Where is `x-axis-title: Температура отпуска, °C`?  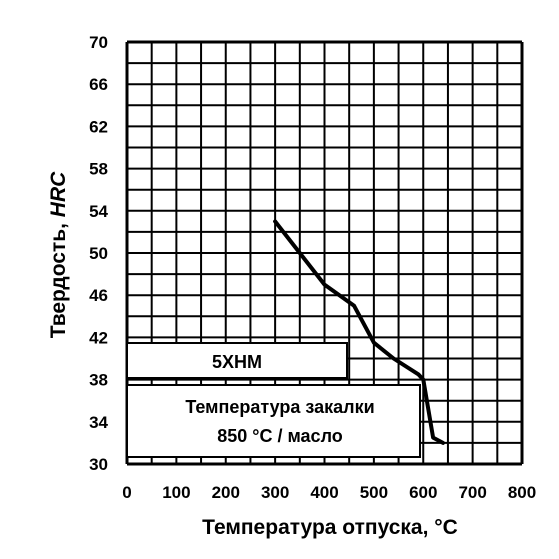
x-axis-title: Температура отпуска, °C is located at coordinates (330, 527).